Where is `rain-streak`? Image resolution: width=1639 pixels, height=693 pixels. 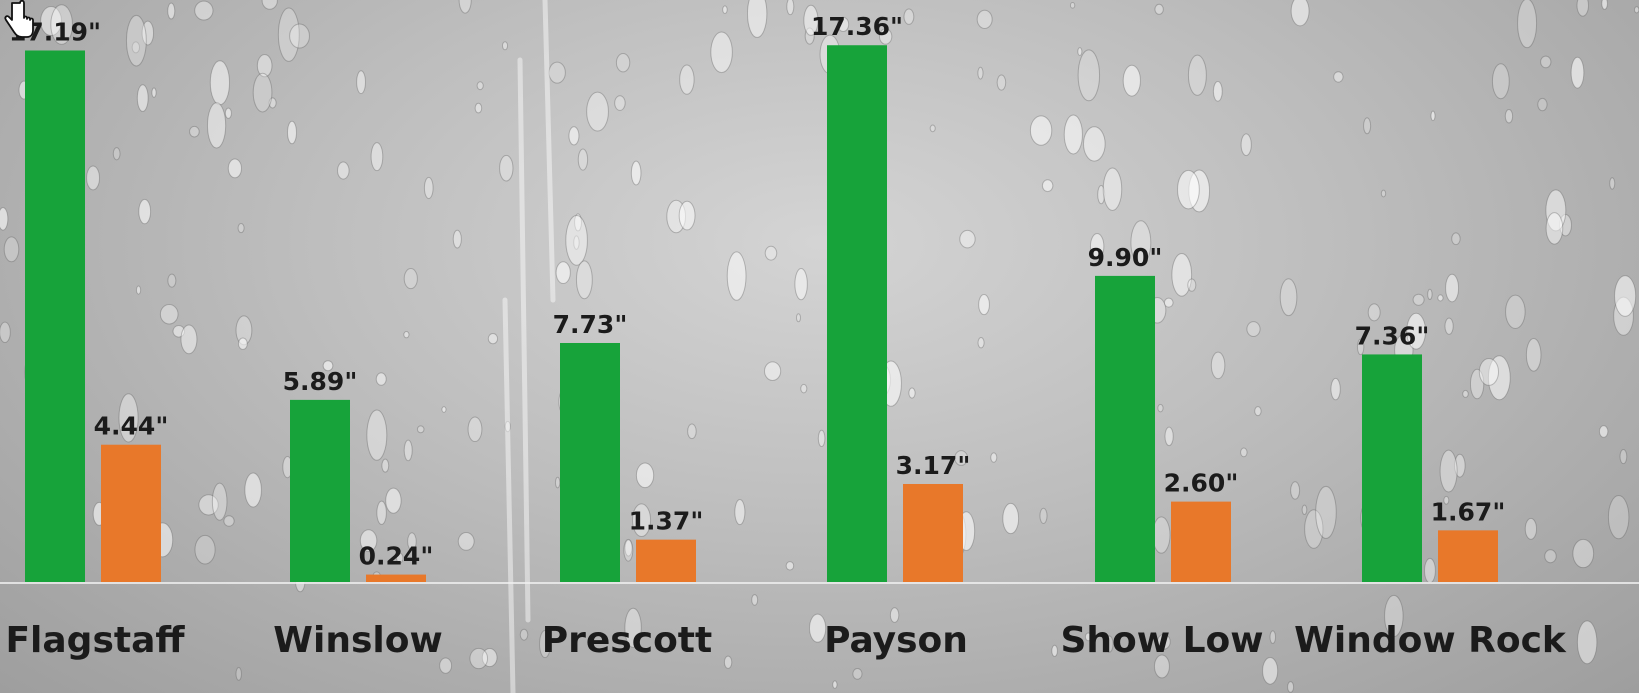 rain-streak is located at coordinates (509, 495).